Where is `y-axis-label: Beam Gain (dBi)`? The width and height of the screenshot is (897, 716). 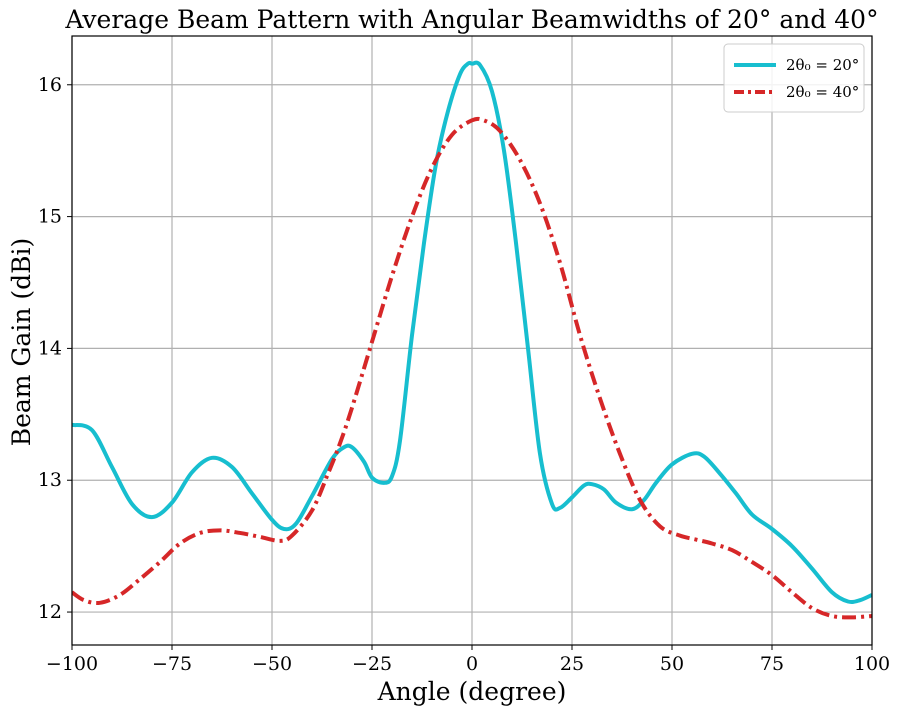
y-axis-label: Beam Gain (dBi) is located at coordinates (21, 342).